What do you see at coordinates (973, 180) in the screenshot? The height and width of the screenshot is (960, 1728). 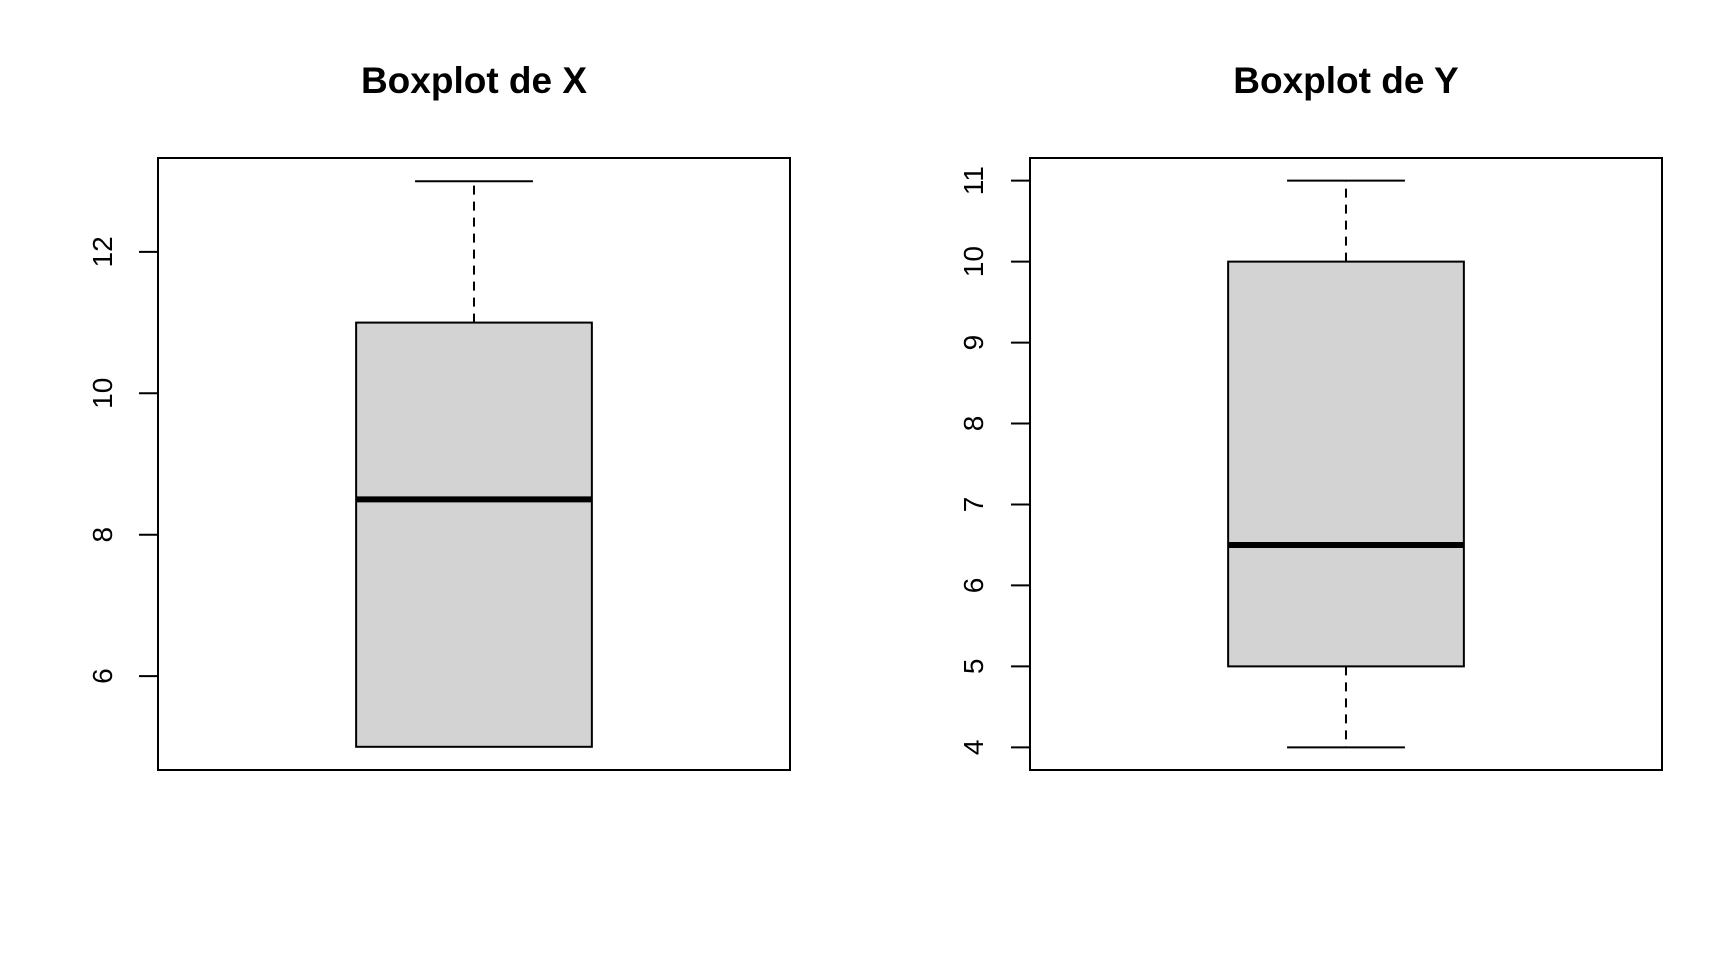 I see `y-tick-label: 11` at bounding box center [973, 180].